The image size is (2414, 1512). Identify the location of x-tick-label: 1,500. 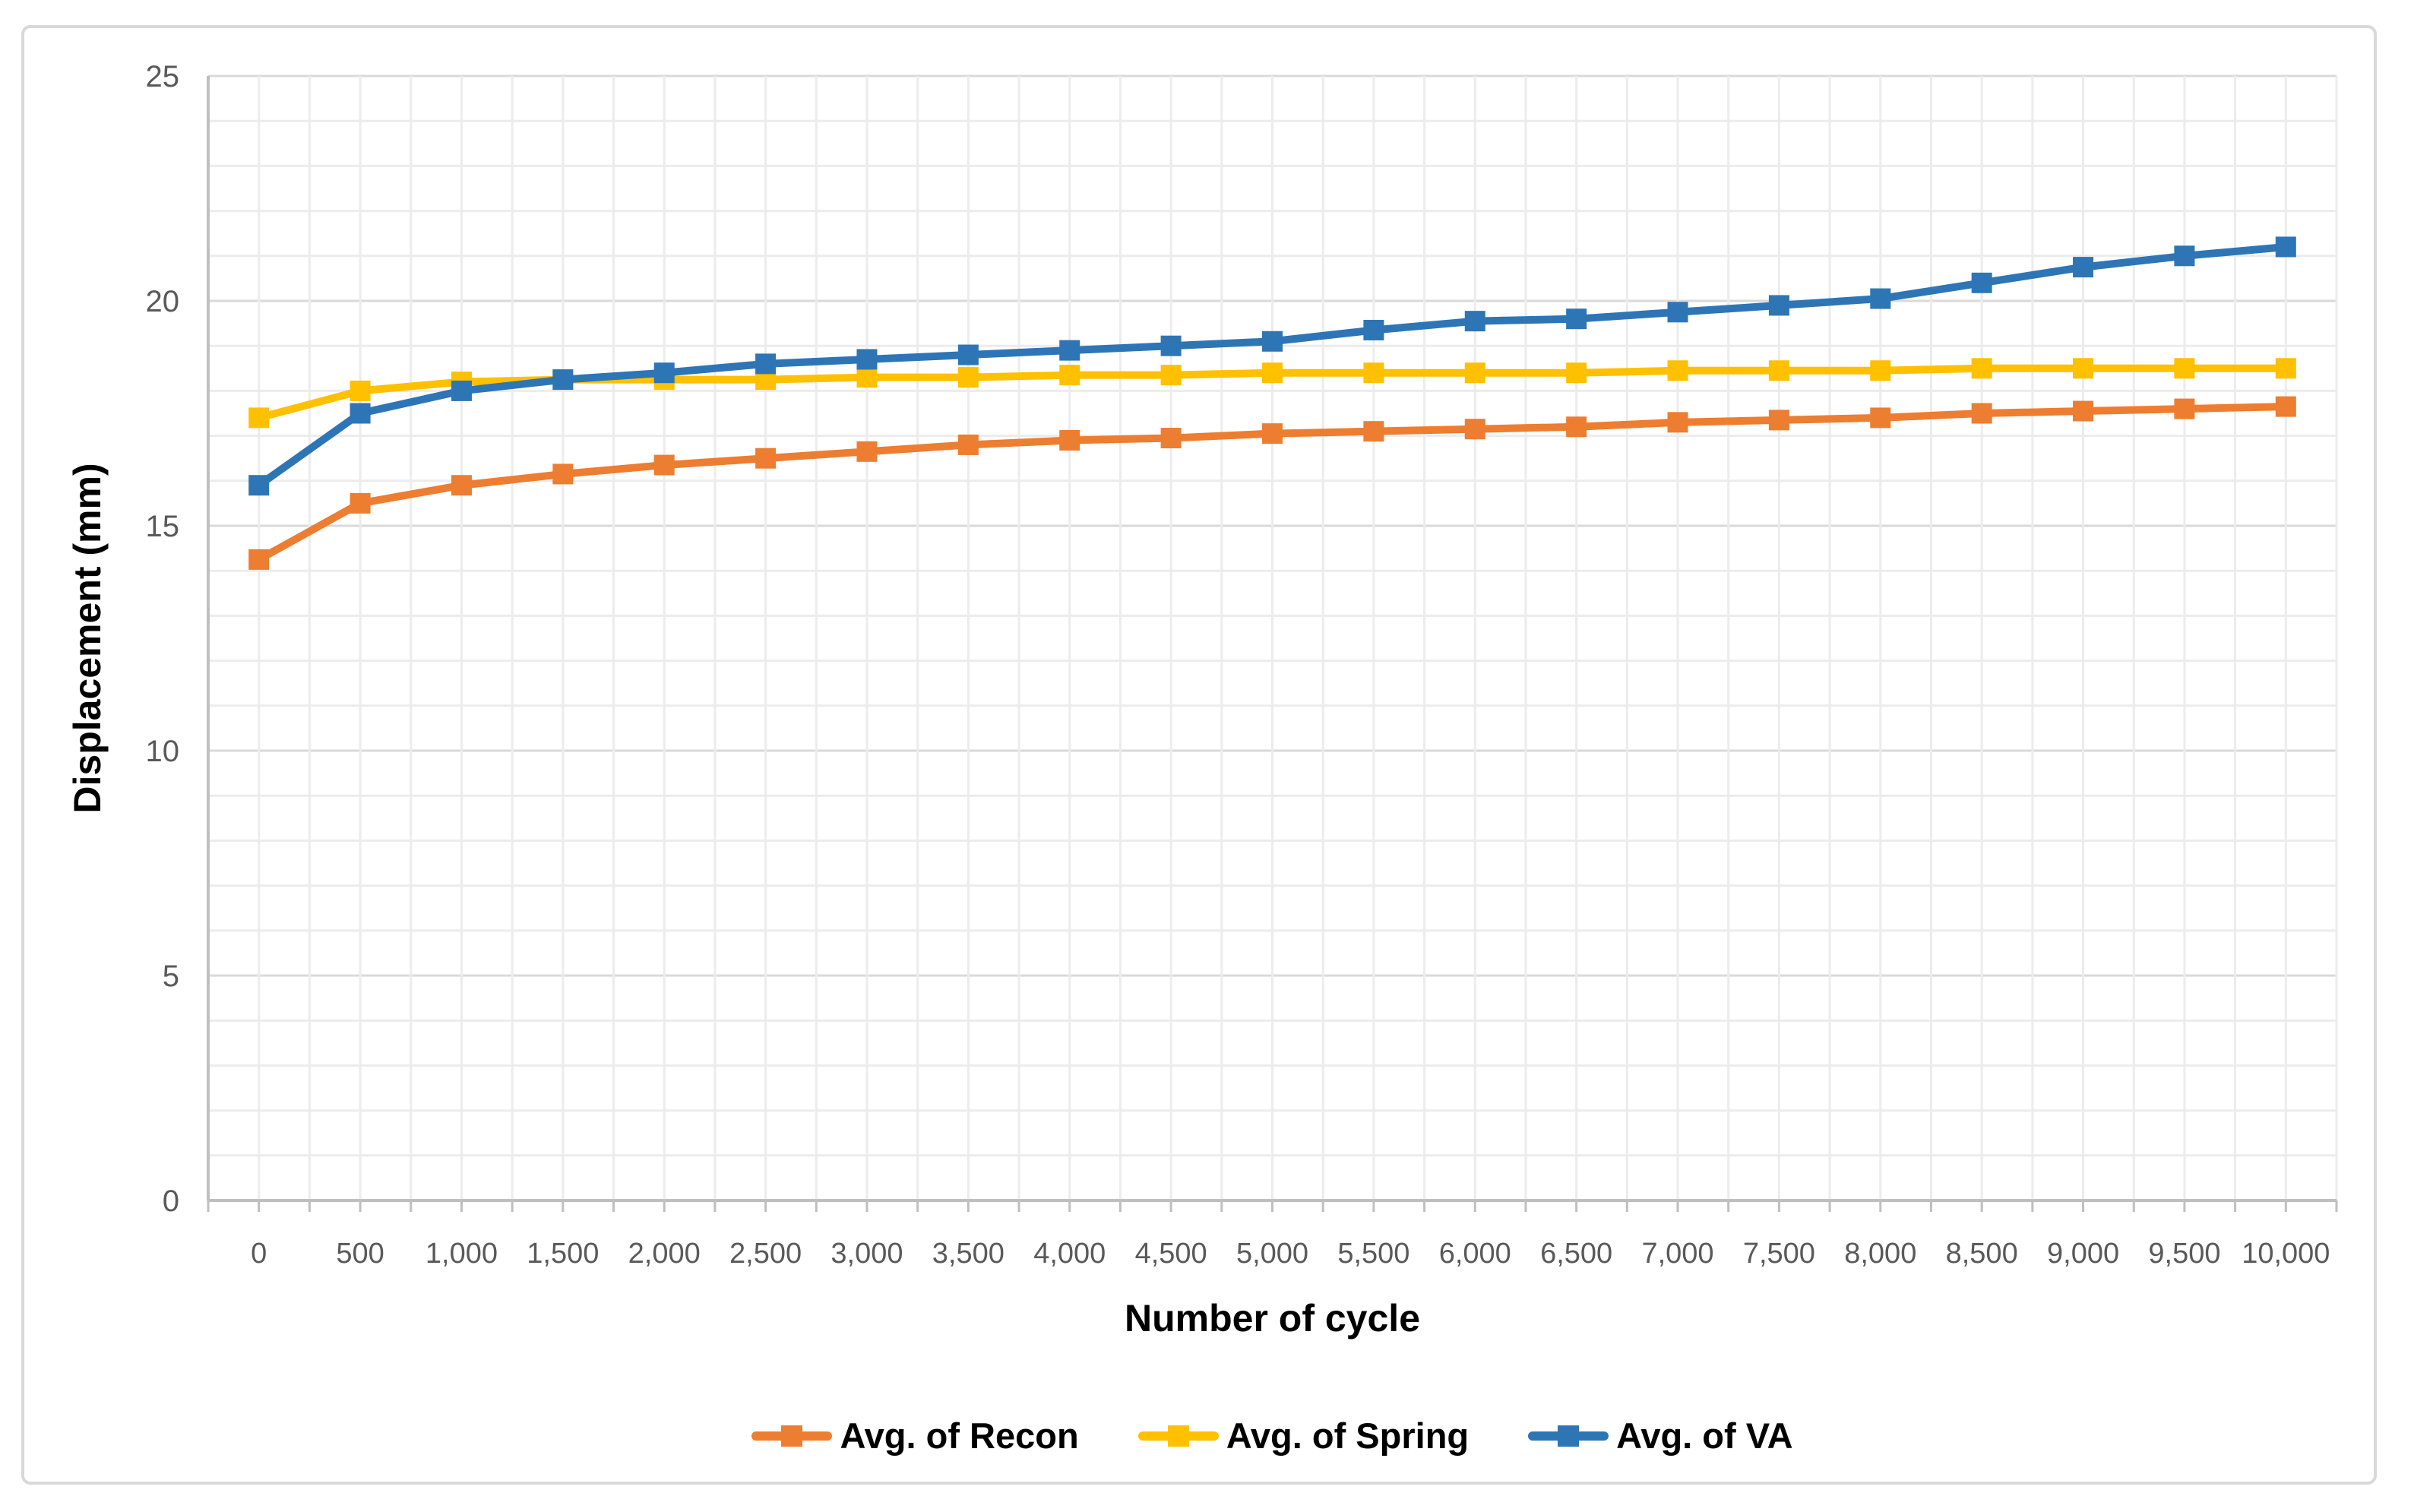
(563, 1254).